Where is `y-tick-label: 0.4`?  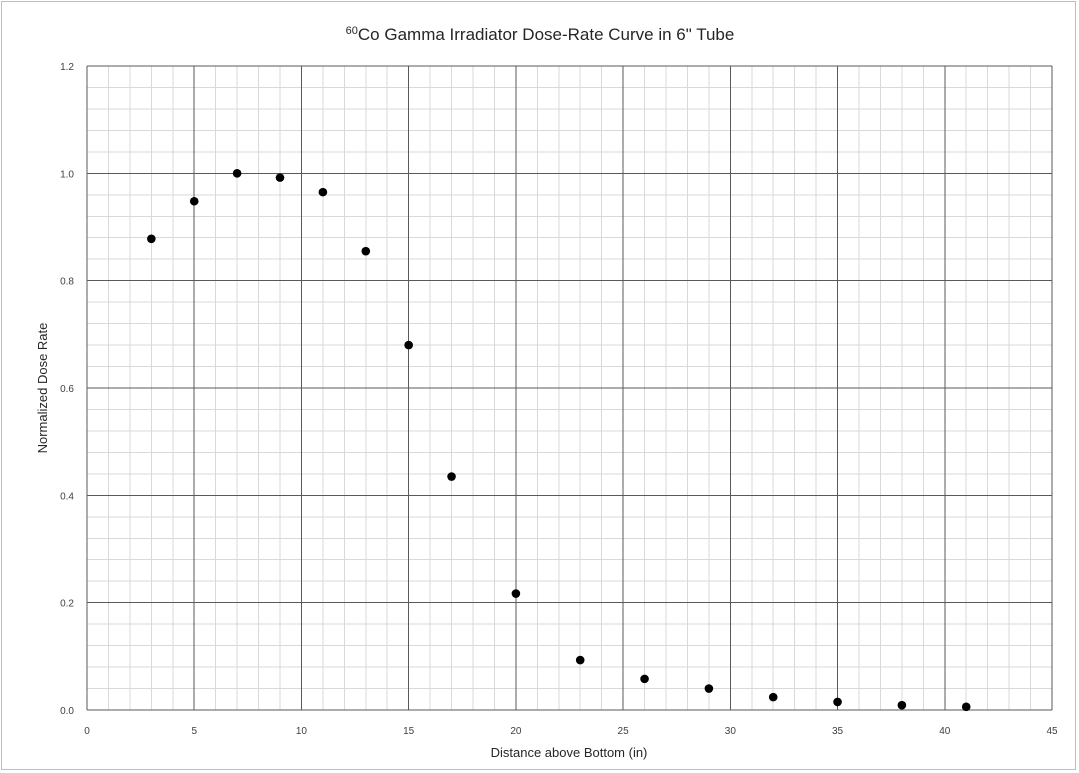 y-tick-label: 0.4 is located at coordinates (67, 496).